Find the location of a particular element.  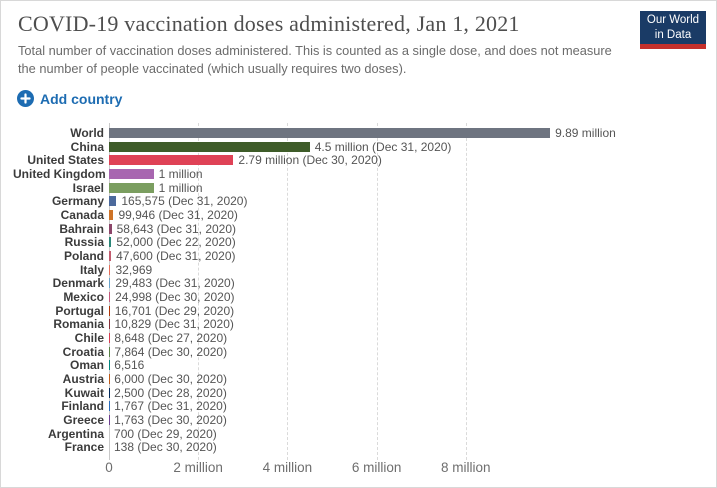

x-axis-tick-label: 0 is located at coordinates (109, 467).